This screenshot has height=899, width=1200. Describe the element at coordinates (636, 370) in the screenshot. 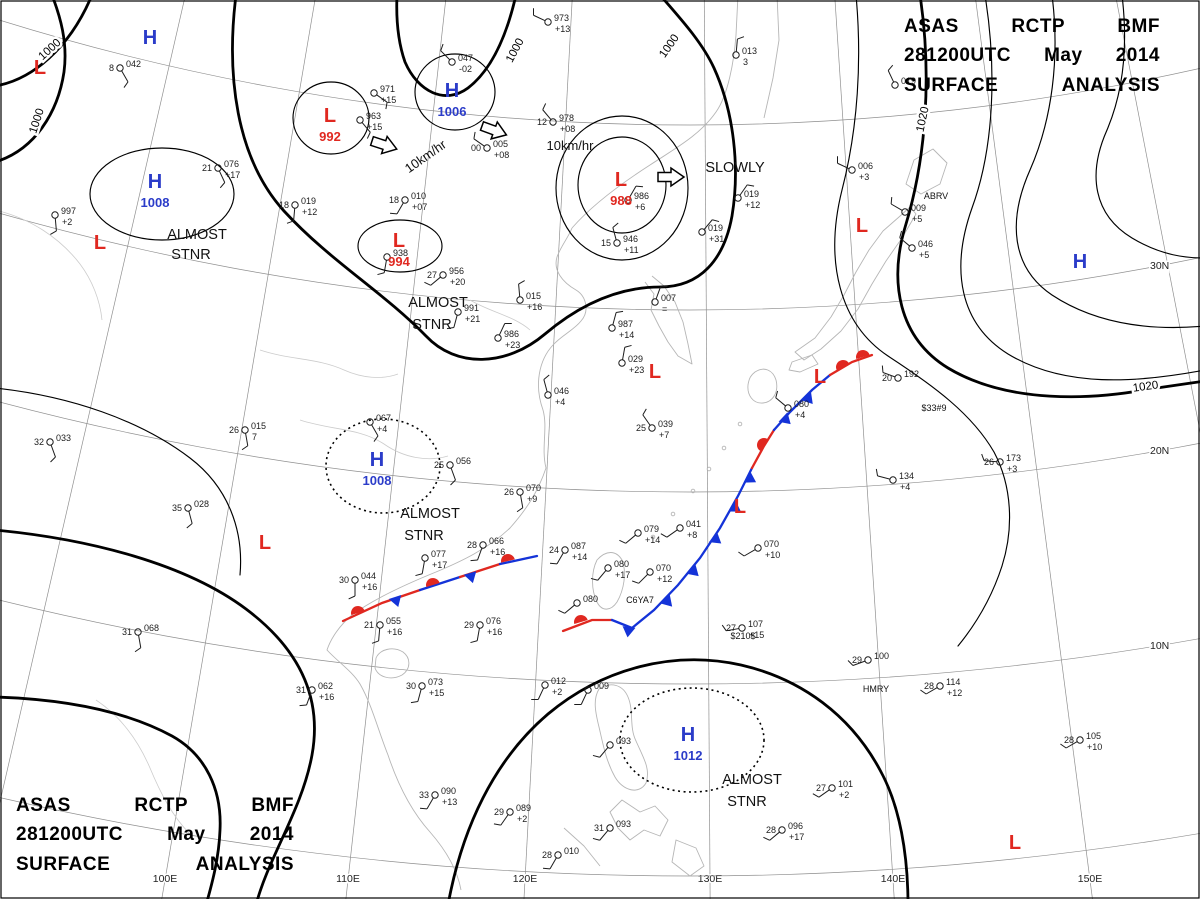

I see `station-tendency: +23` at that location.